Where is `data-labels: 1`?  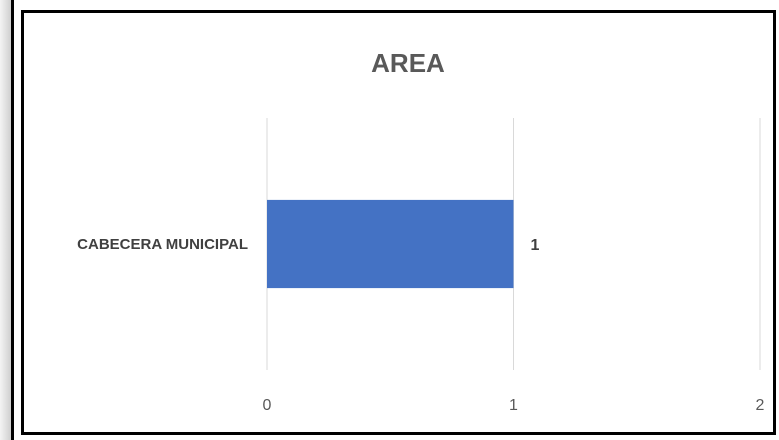
data-labels: 1 is located at coordinates (535, 245).